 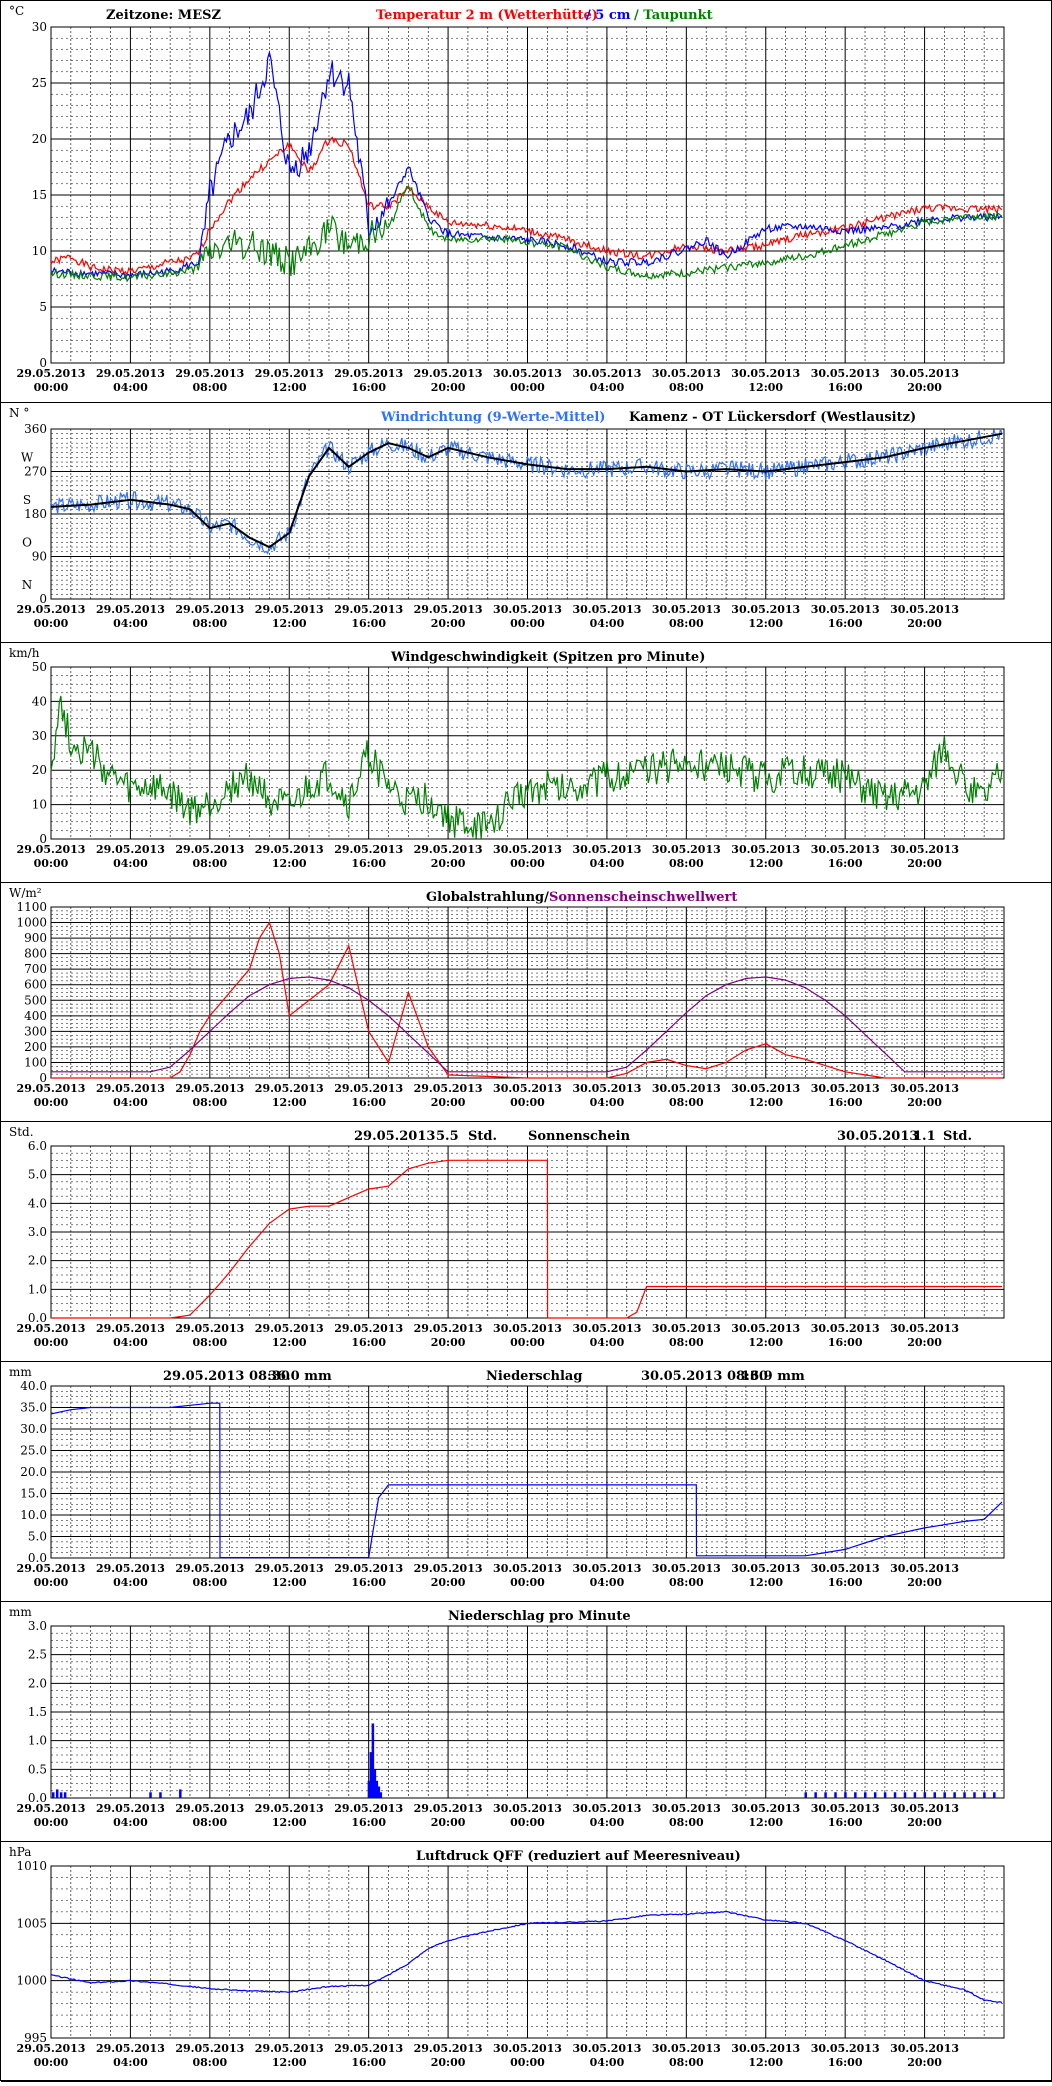 I want to click on chart-title-part: 29.05.2013, so click(x=394, y=1136).